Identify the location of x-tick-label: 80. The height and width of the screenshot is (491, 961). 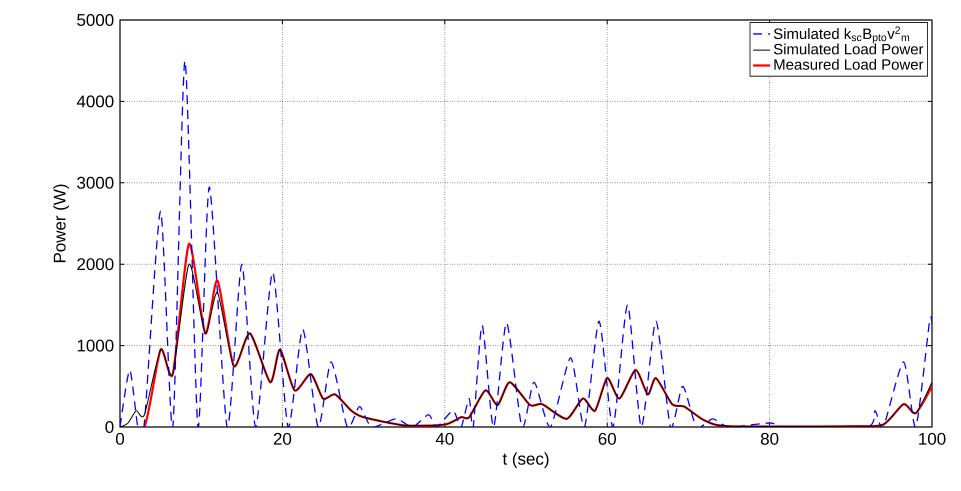
(769, 438).